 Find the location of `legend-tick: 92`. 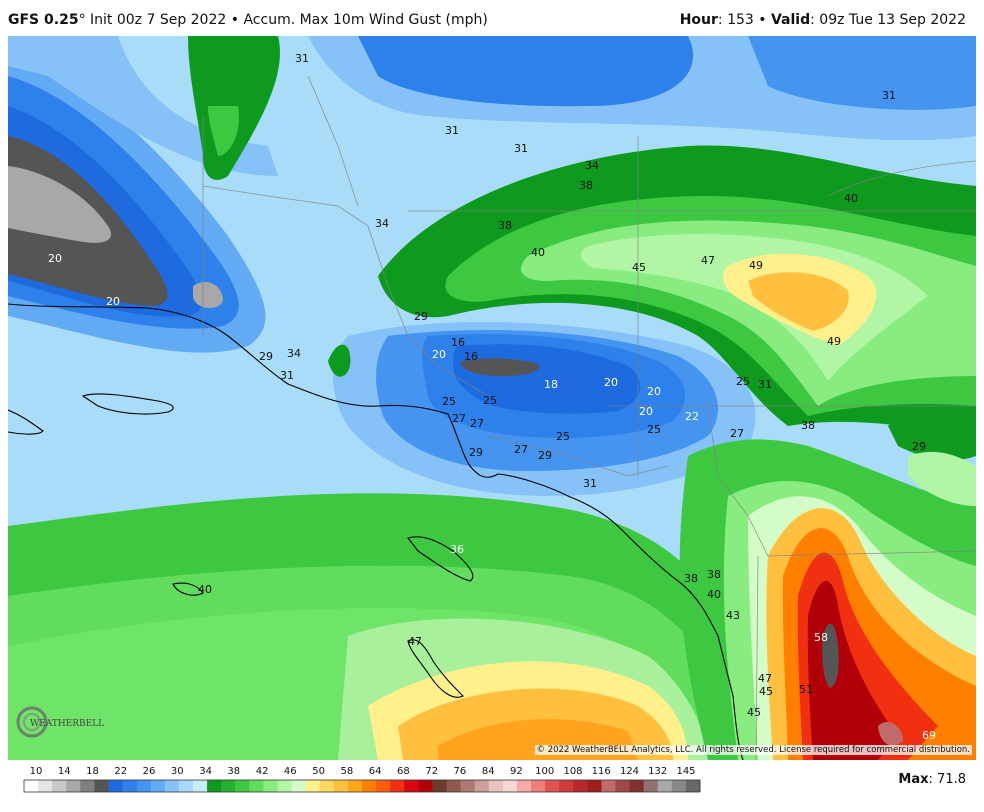

legend-tick: 92 is located at coordinates (516, 771).